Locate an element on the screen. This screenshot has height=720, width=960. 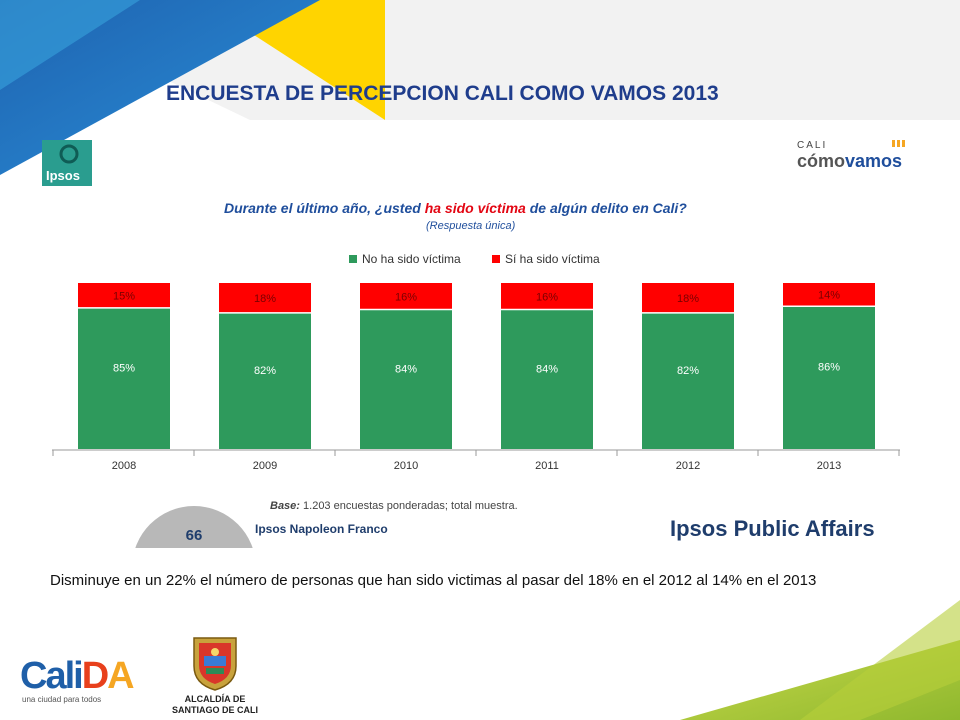
data-label-victim-2012: 18% is located at coordinates (688, 299).